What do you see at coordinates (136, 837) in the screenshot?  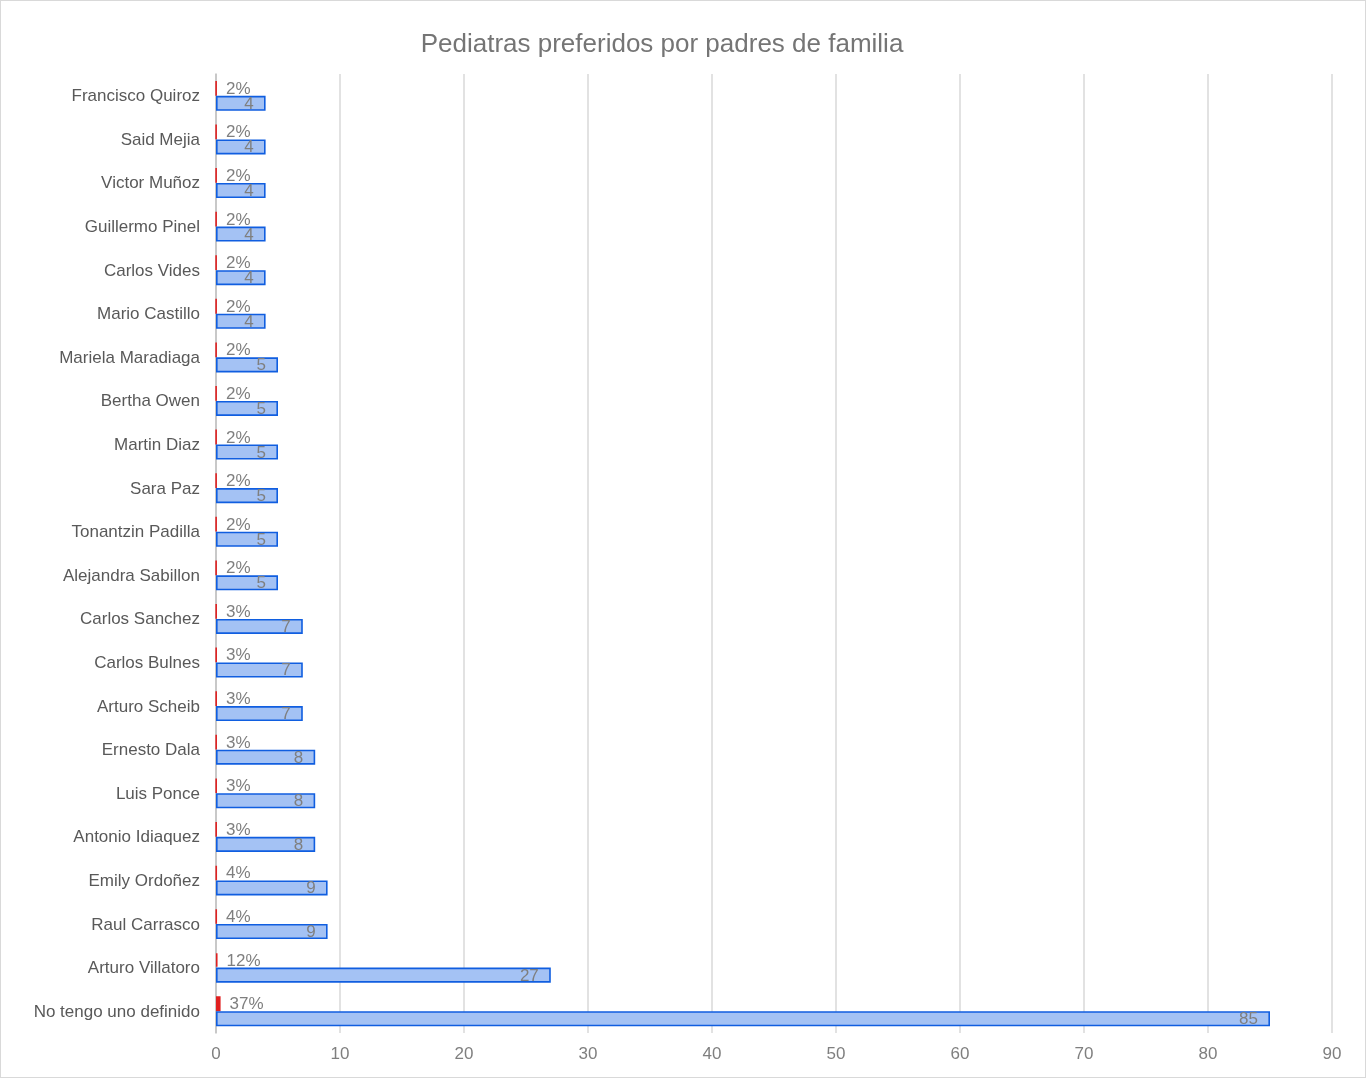 I see `y-tick-label: Antonio Idiaquez` at bounding box center [136, 837].